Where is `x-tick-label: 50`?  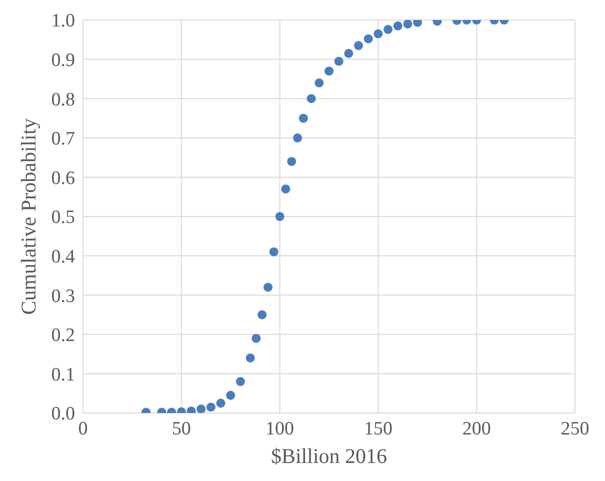
x-tick-label: 50 is located at coordinates (181, 429).